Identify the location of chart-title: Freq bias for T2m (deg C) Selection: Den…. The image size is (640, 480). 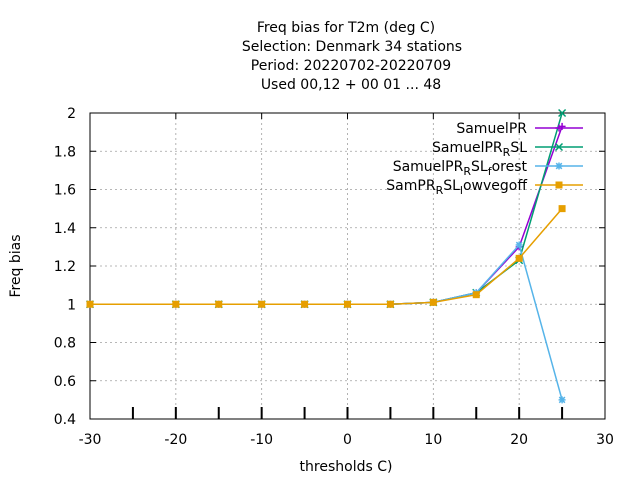
(352, 56).